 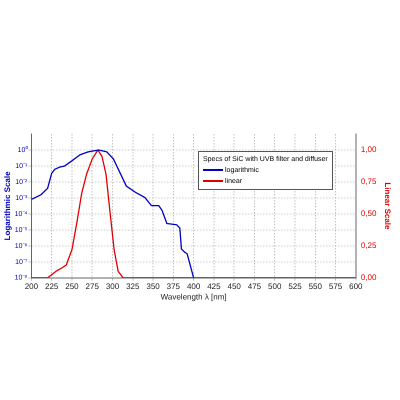 I want to click on y2-tick-label: 0,00, so click(x=368, y=277).